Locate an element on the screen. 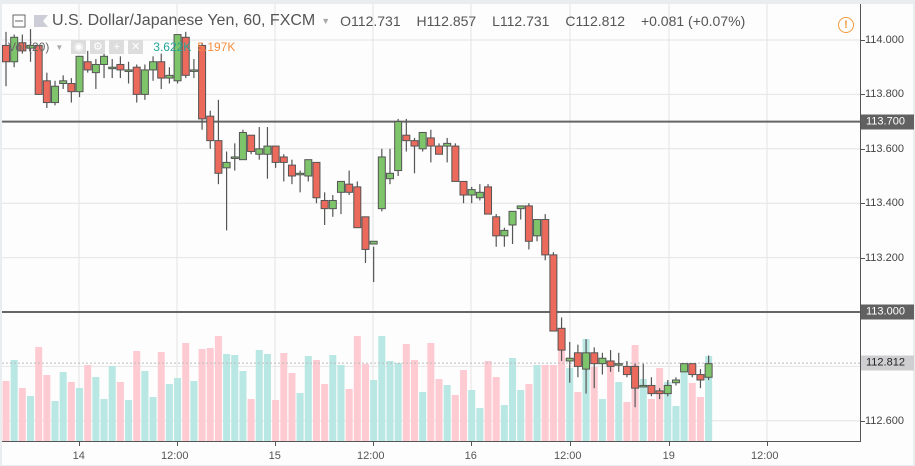 The width and height of the screenshot is (915, 466). eye-icon: ◉ is located at coordinates (79, 47).